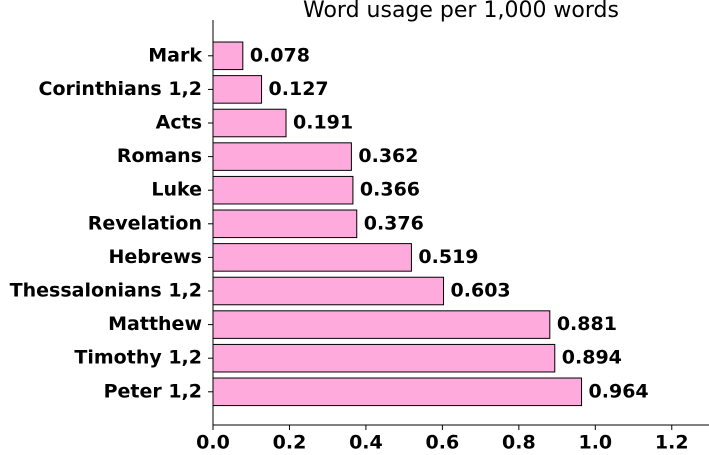  Describe the element at coordinates (592, 358) in the screenshot. I see `value-label: 0.894` at that location.